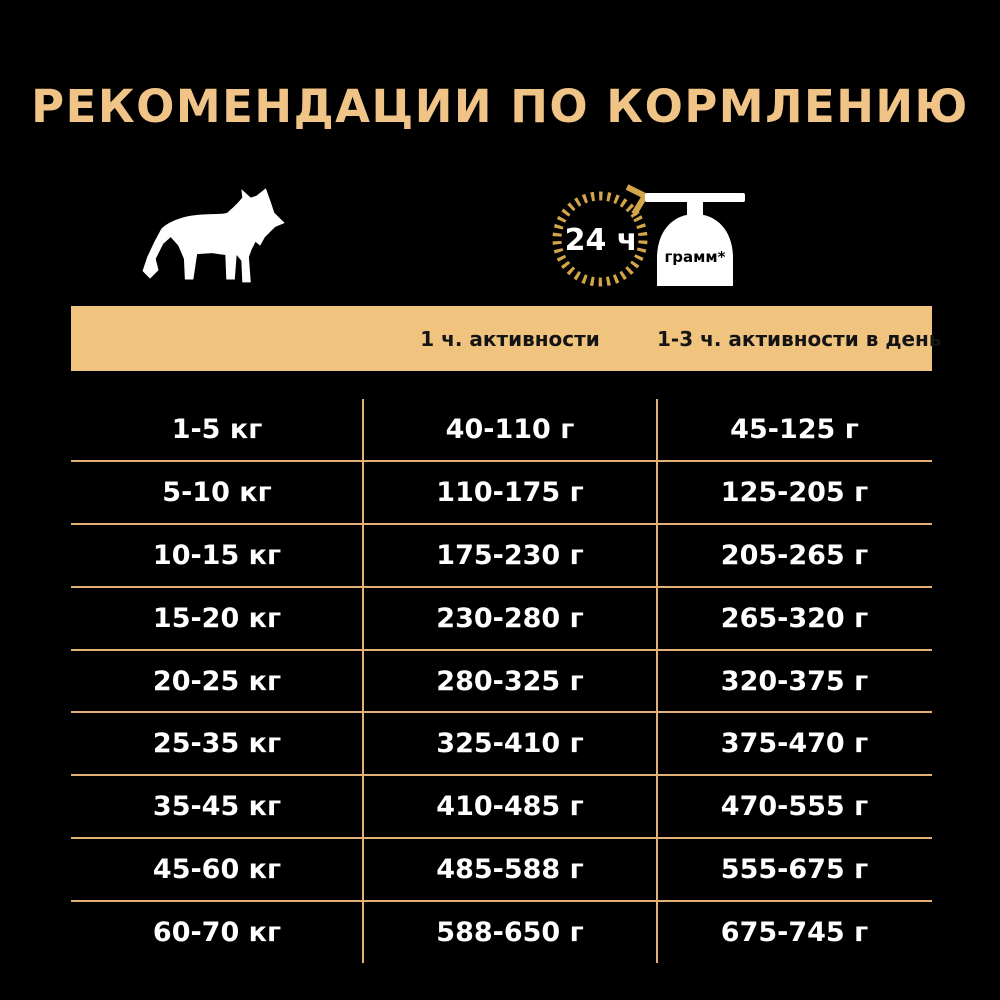 This screenshot has height=1000, width=1000. Describe the element at coordinates (217, 807) in the screenshot. I see `cell-weight: 35-45 кг` at that location.